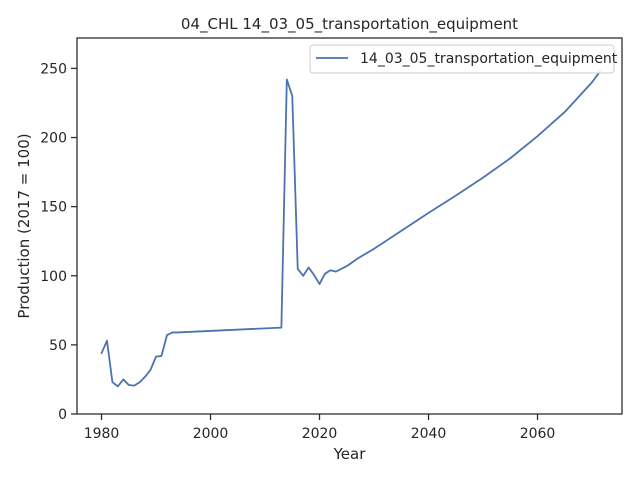 This screenshot has height=480, width=640. I want to click on y-tick-label: 200, so click(53, 139).